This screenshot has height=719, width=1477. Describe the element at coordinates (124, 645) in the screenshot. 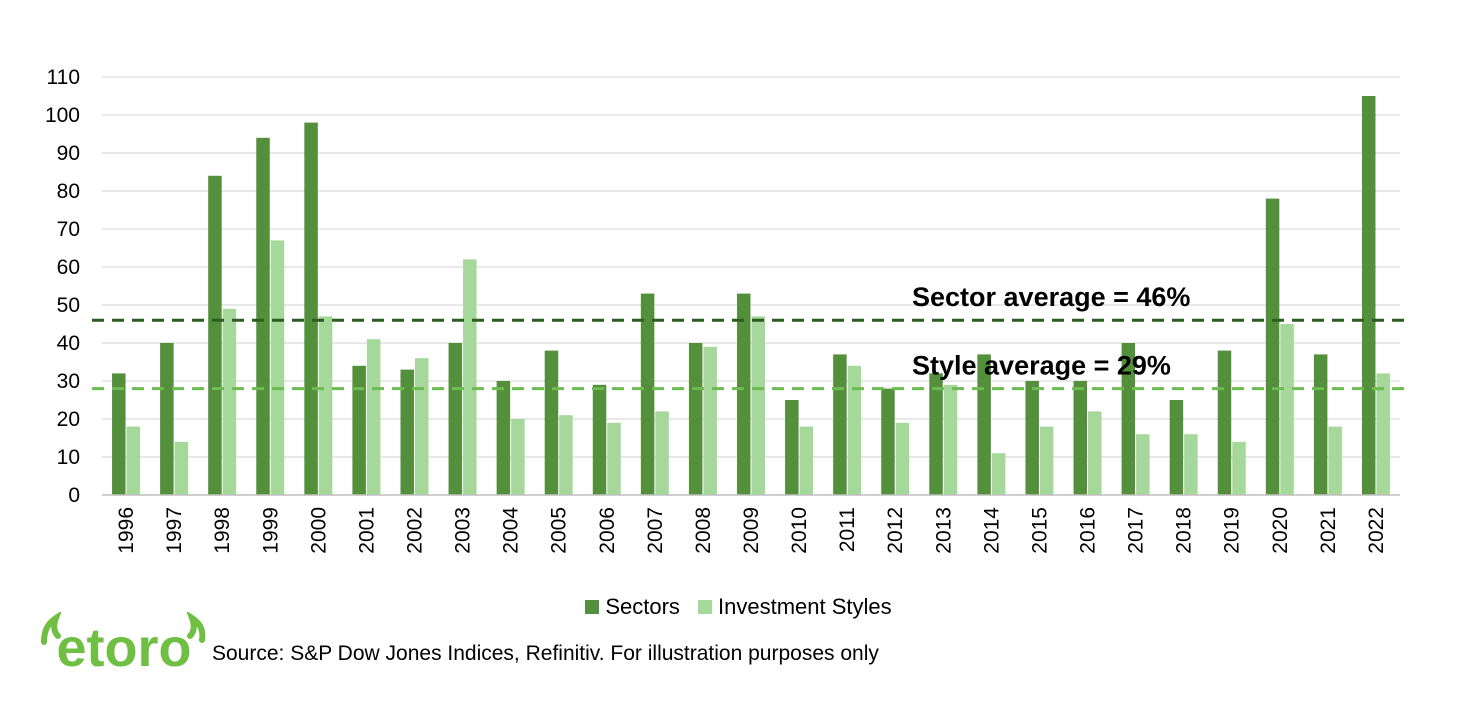

I see `logo-wordmark: etoro` at that location.